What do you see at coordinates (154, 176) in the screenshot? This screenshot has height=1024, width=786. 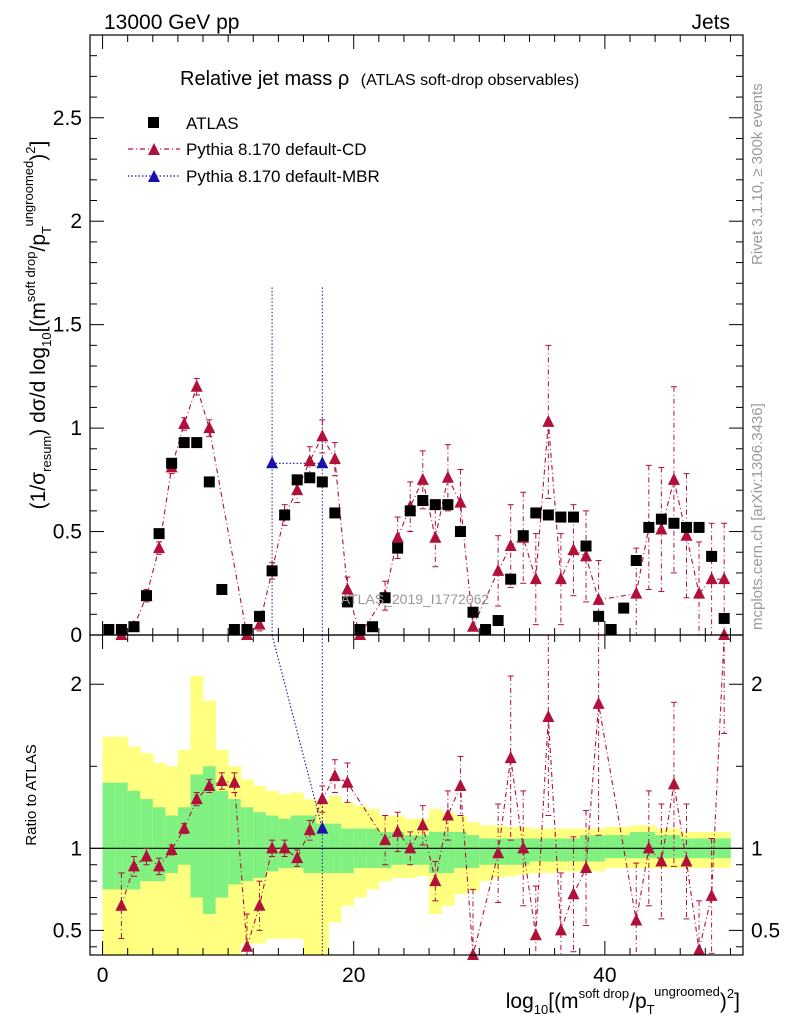 I see `legend-marker-mbr` at bounding box center [154, 176].